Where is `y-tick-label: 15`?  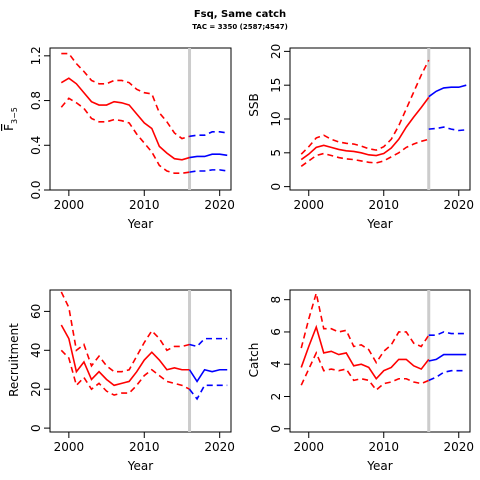
y-tick-label: 15 is located at coordinates (276, 85).